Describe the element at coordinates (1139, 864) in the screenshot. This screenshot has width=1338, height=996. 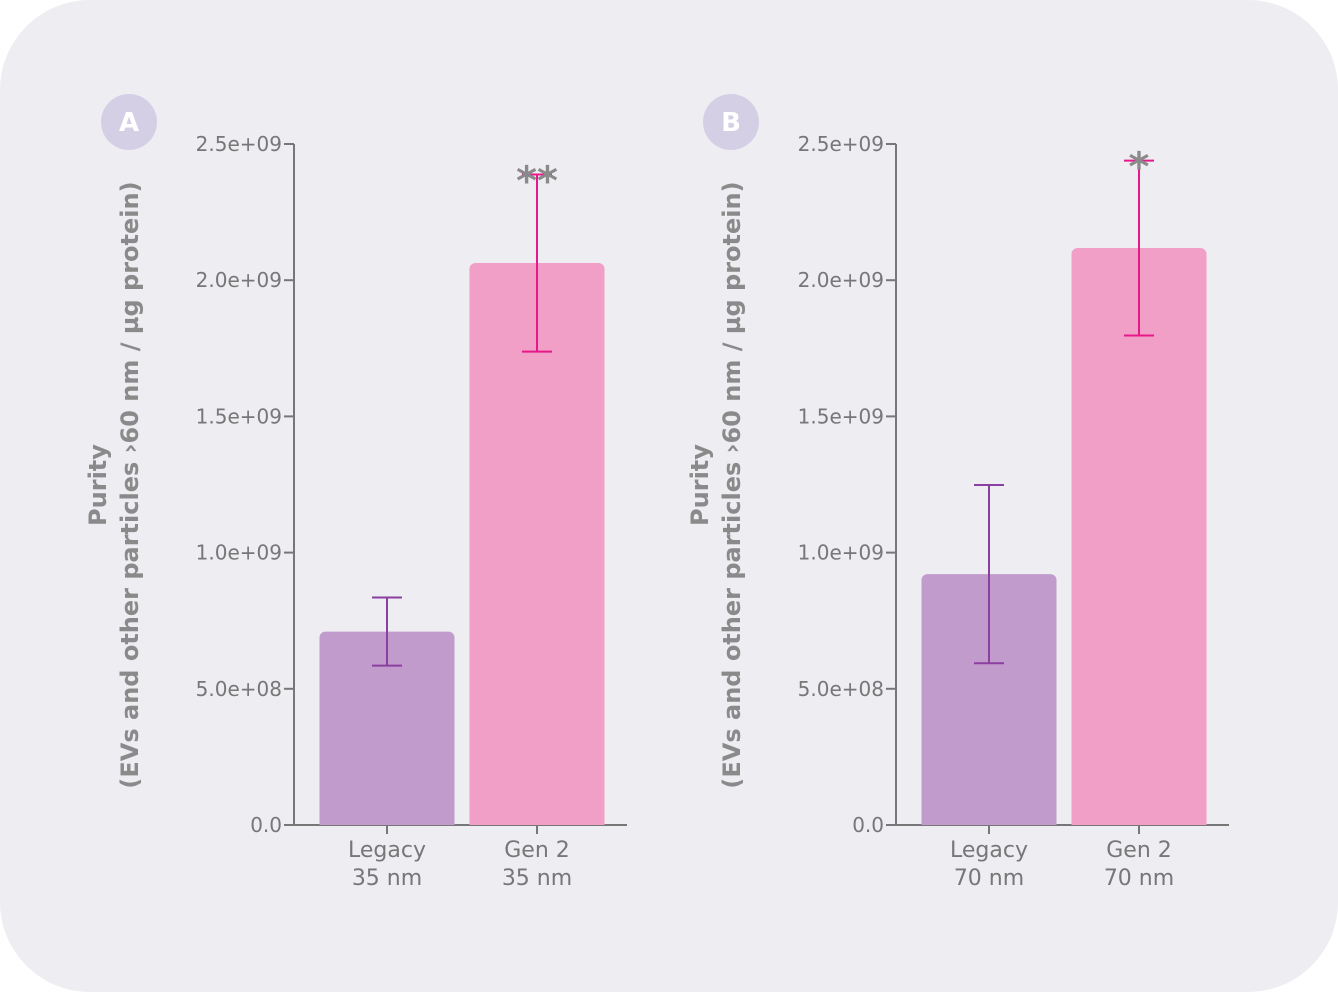
I see `x-tick-label: Gen 2 70 nm` at that location.